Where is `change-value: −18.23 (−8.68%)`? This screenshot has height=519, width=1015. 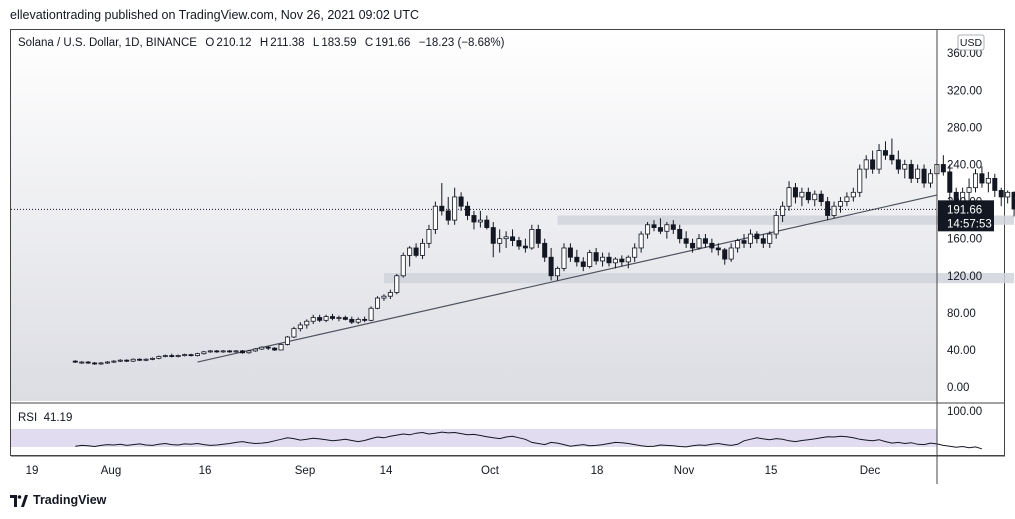 change-value: −18.23 (−8.68%) is located at coordinates (461, 43).